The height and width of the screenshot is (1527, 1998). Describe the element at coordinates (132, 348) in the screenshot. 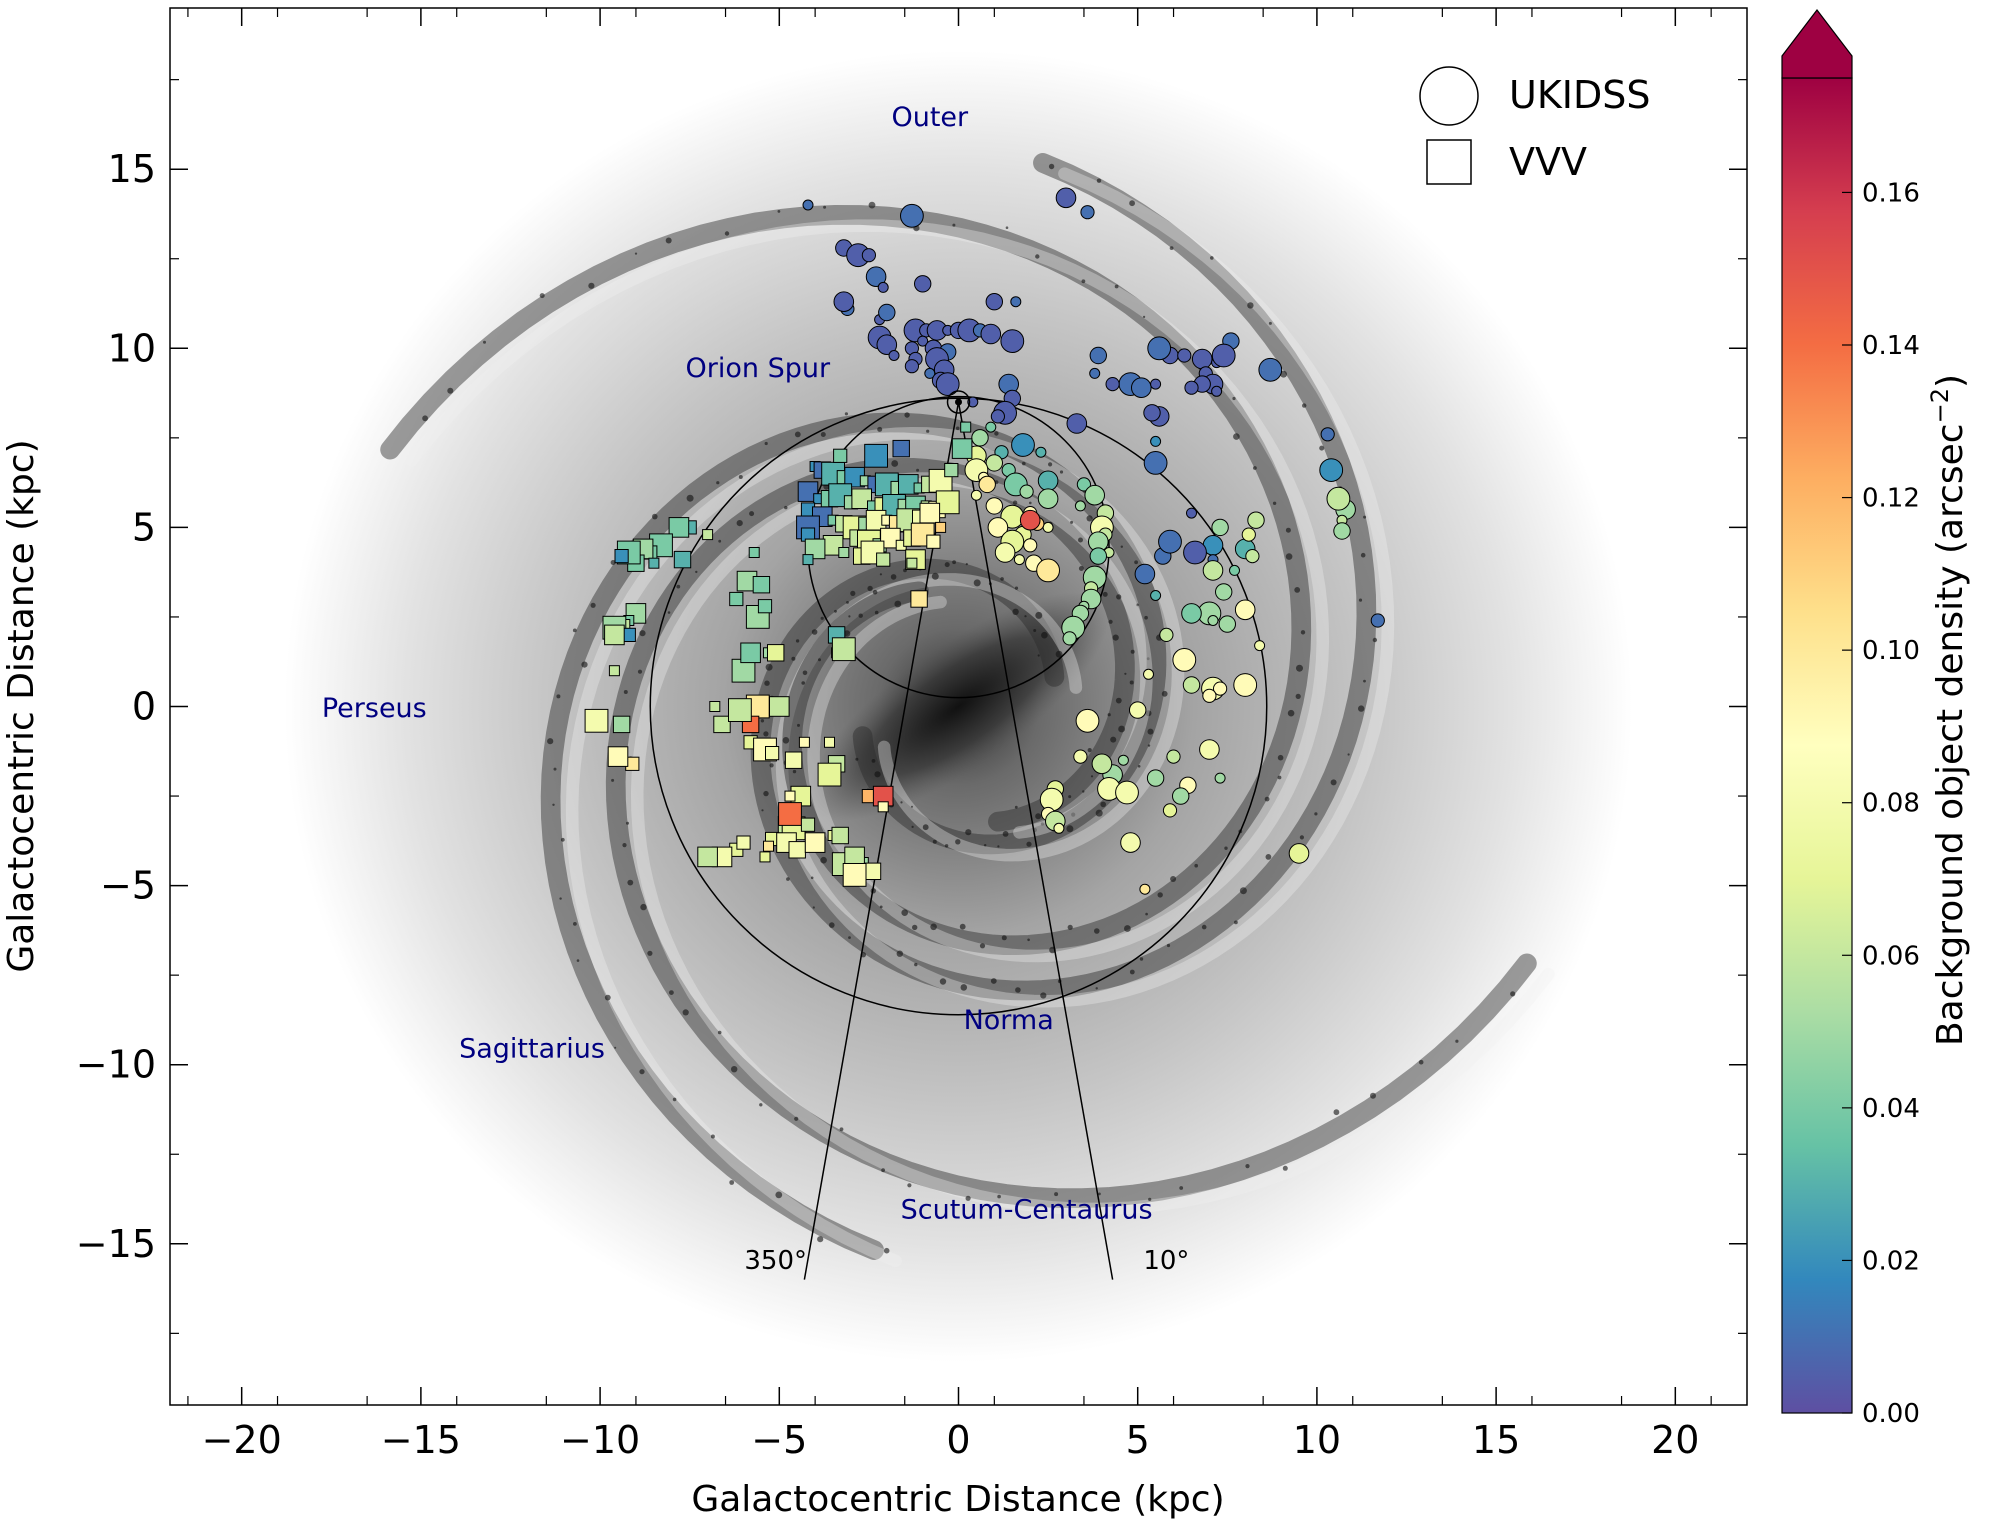

I see `y-tick-label: 10` at that location.